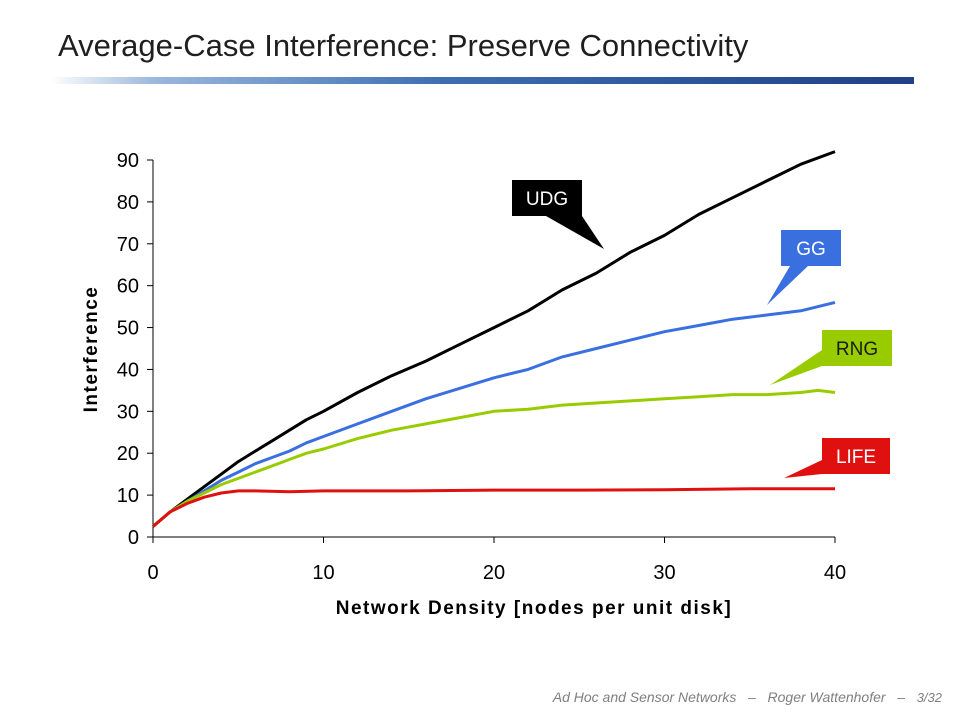  I want to click on callout-rng: RNG, so click(831, 357).